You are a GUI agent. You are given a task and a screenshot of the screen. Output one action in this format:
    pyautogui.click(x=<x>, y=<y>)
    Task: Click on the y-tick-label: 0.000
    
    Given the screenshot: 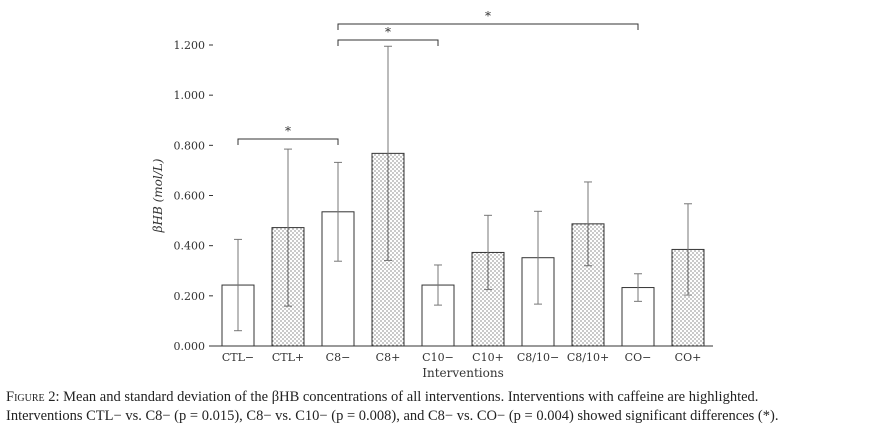 What is the action you would take?
    pyautogui.click(x=190, y=346)
    